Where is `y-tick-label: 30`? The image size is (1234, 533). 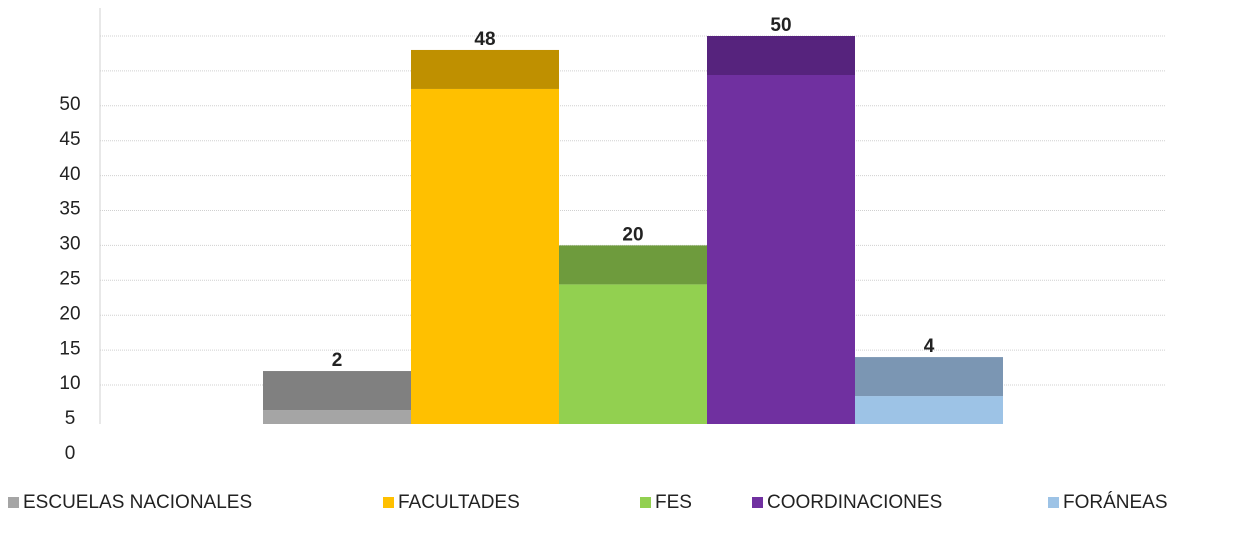
y-tick-label: 30 is located at coordinates (69, 244).